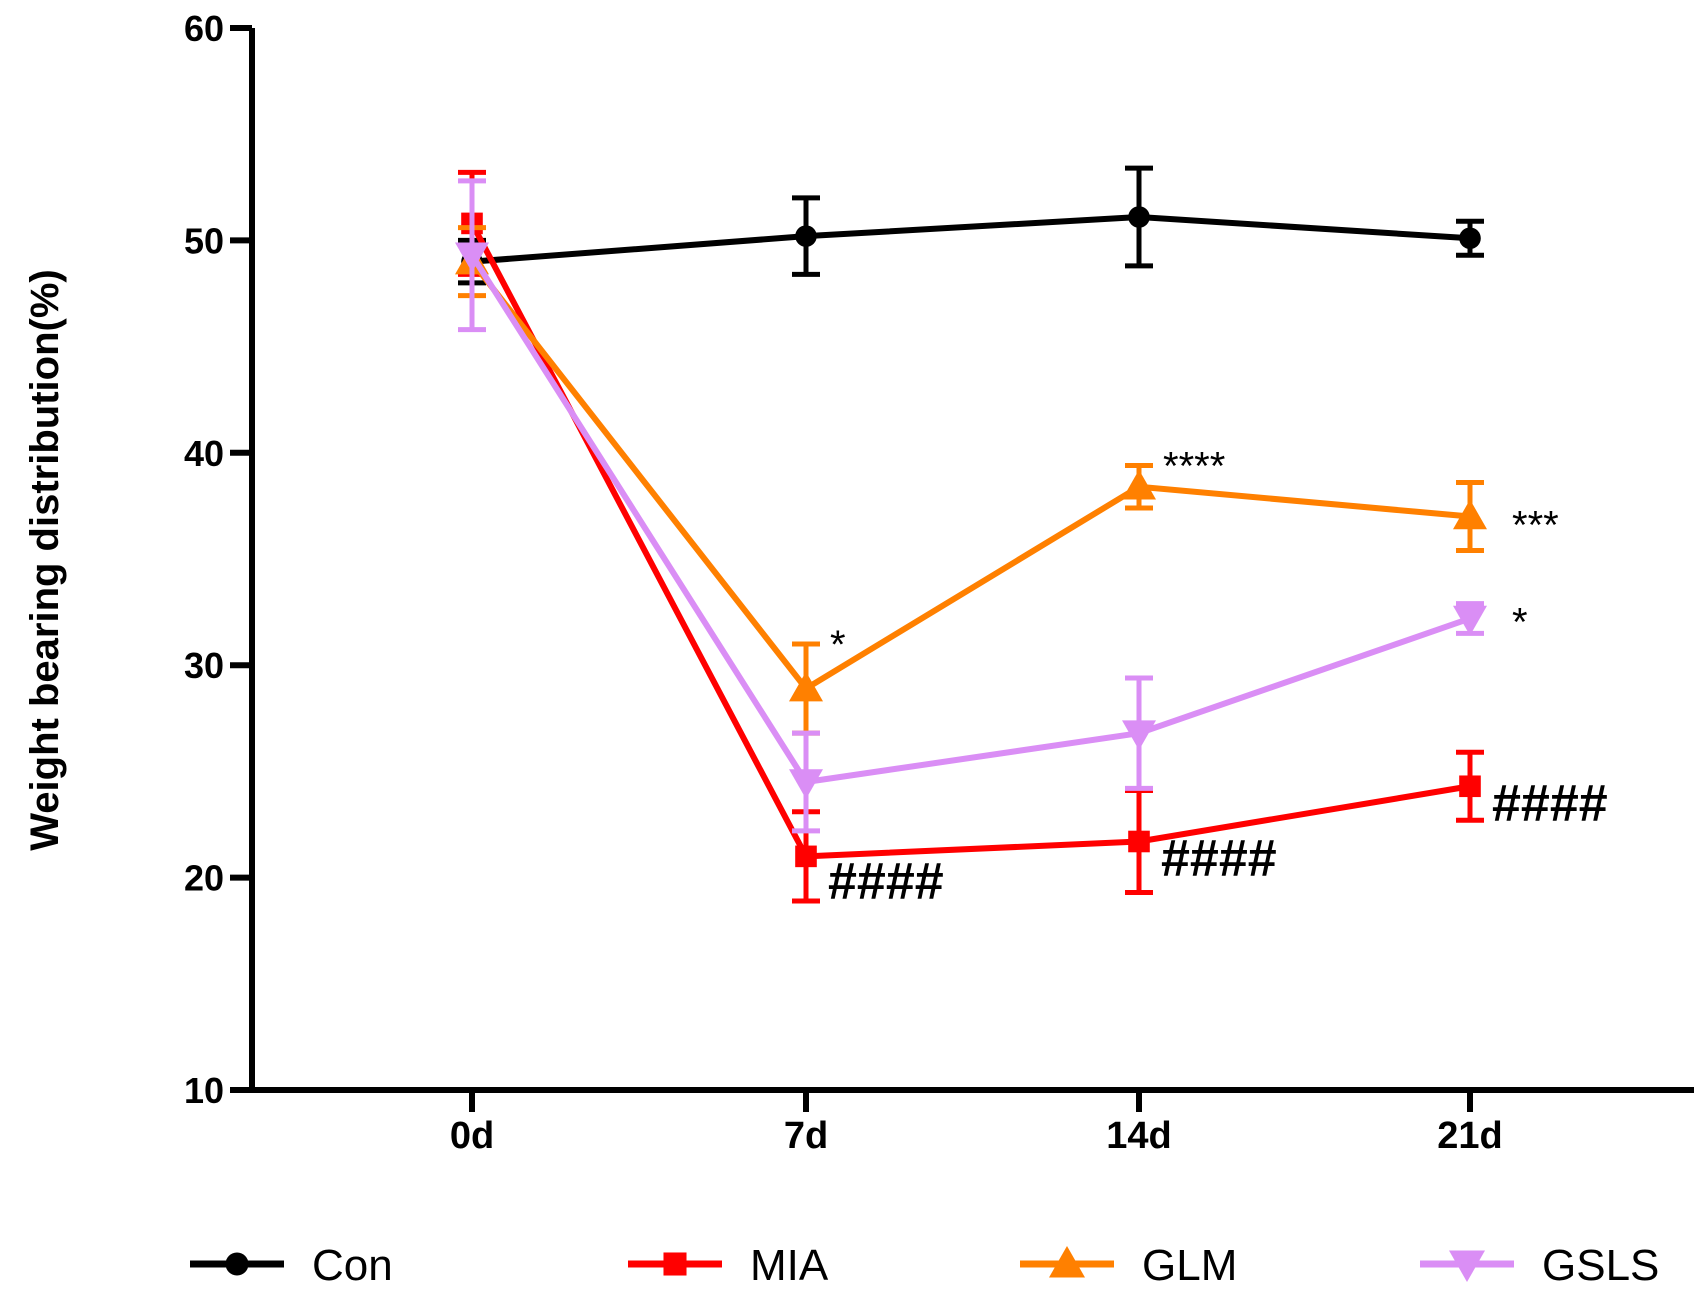 This screenshot has height=1293, width=1704. I want to click on x-tick-label: 7d, so click(806, 1136).